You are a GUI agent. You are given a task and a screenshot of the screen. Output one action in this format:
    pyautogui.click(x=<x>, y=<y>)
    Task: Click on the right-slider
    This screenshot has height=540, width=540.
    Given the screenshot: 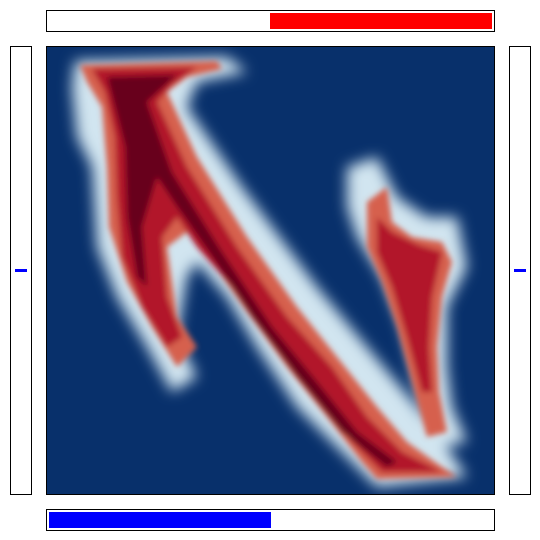 What is the action you would take?
    pyautogui.click(x=520, y=270)
    